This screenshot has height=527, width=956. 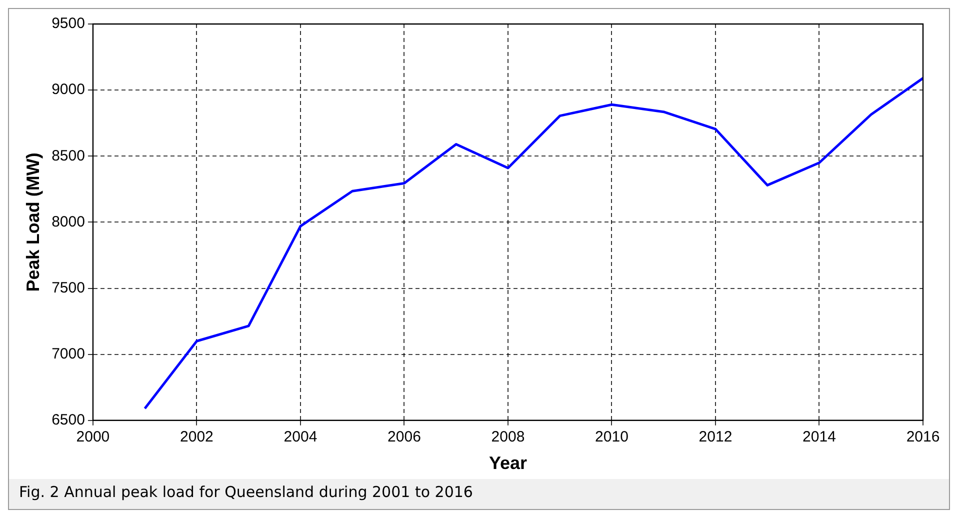 I want to click on y-tick-label: 8000, so click(x=68, y=221).